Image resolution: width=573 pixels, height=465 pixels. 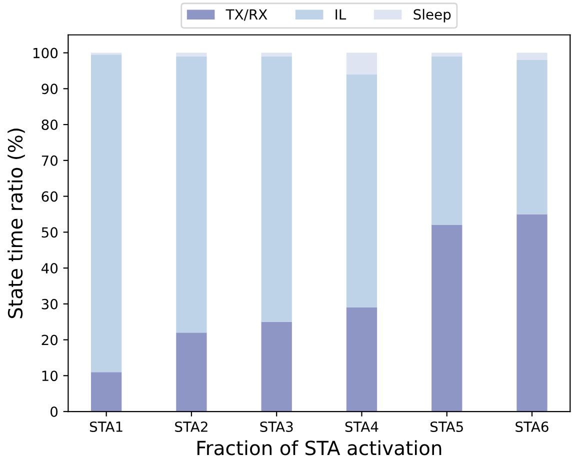 What do you see at coordinates (247, 15) in the screenshot?
I see `legend-label: TX/RX` at bounding box center [247, 15].